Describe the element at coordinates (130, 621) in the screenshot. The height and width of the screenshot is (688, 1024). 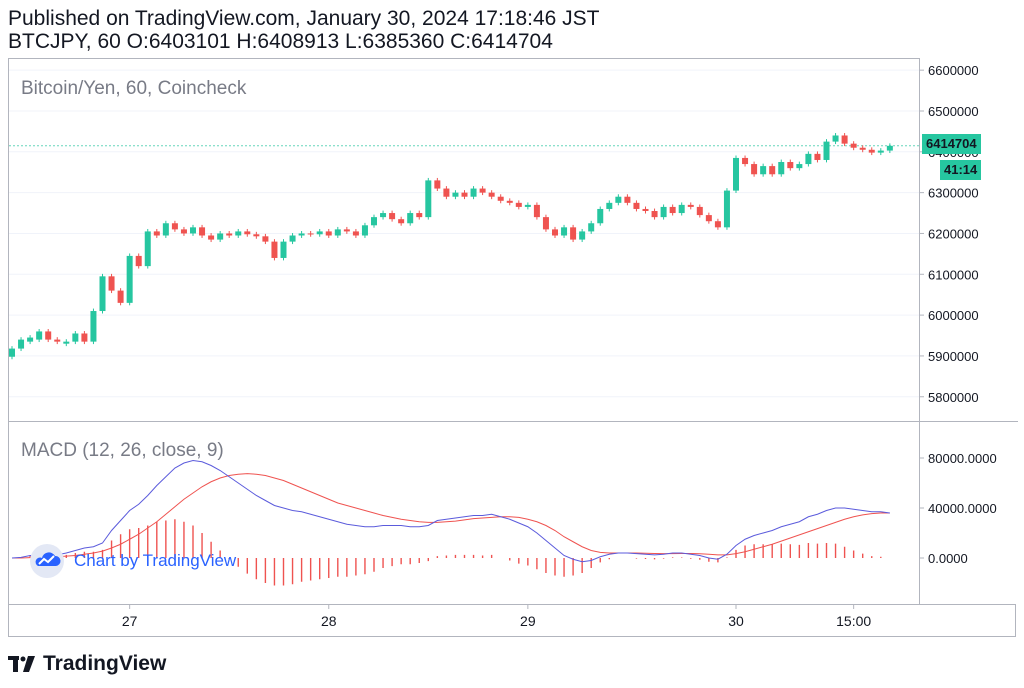
I see `time-axis-label: 27` at that location.